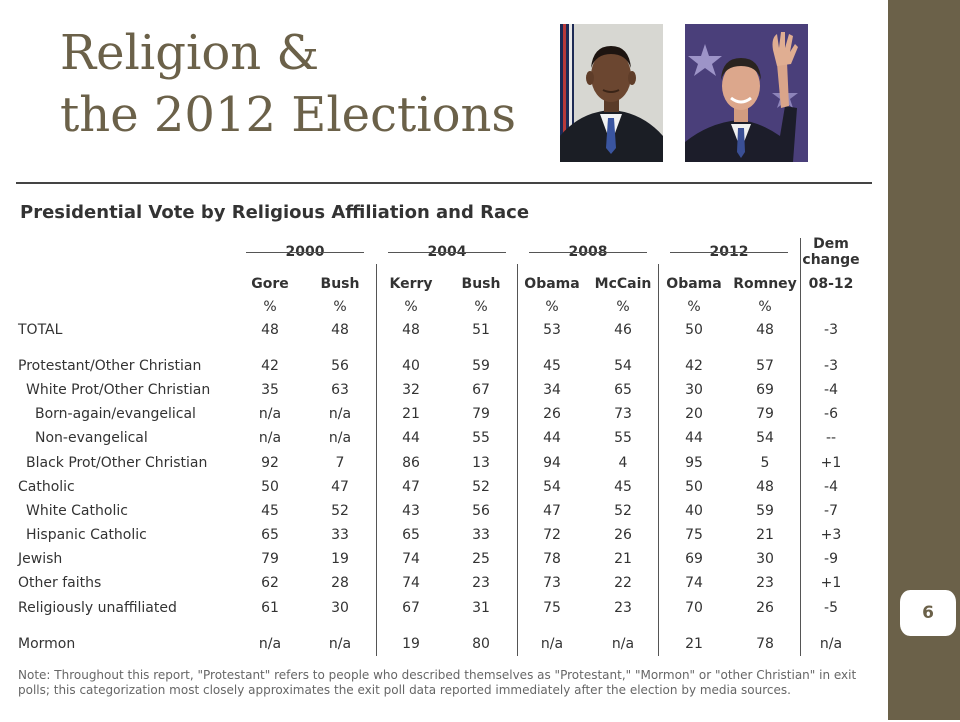 Image resolution: width=960 pixels, height=722 pixels. Describe the element at coordinates (831, 559) in the screenshot. I see `dem-change-cell: -9` at that location.